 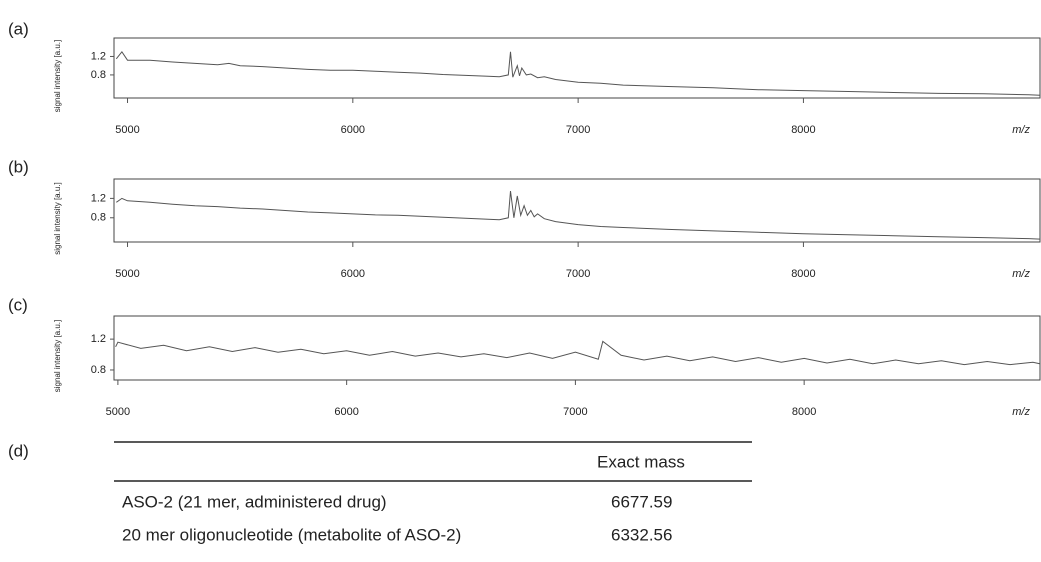 What do you see at coordinates (18, 450) in the screenshot?
I see `panel-label: (d)` at bounding box center [18, 450].